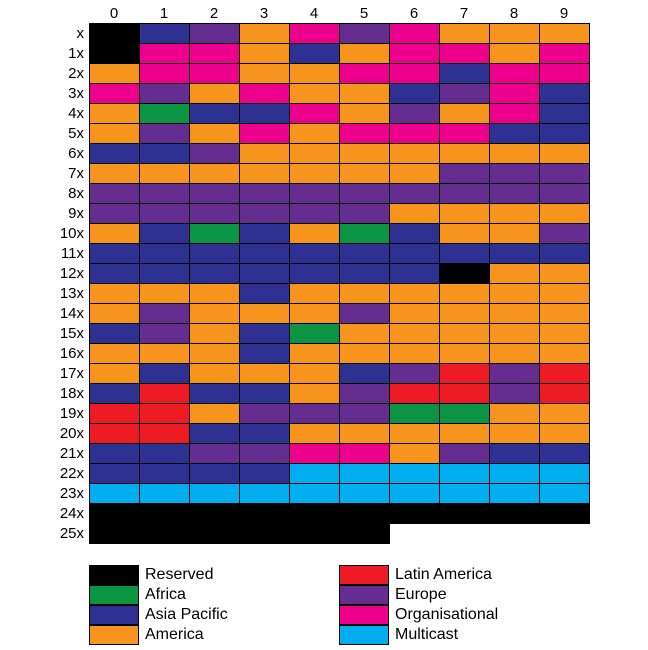  I want to click on row-label: 7x, so click(76, 173).